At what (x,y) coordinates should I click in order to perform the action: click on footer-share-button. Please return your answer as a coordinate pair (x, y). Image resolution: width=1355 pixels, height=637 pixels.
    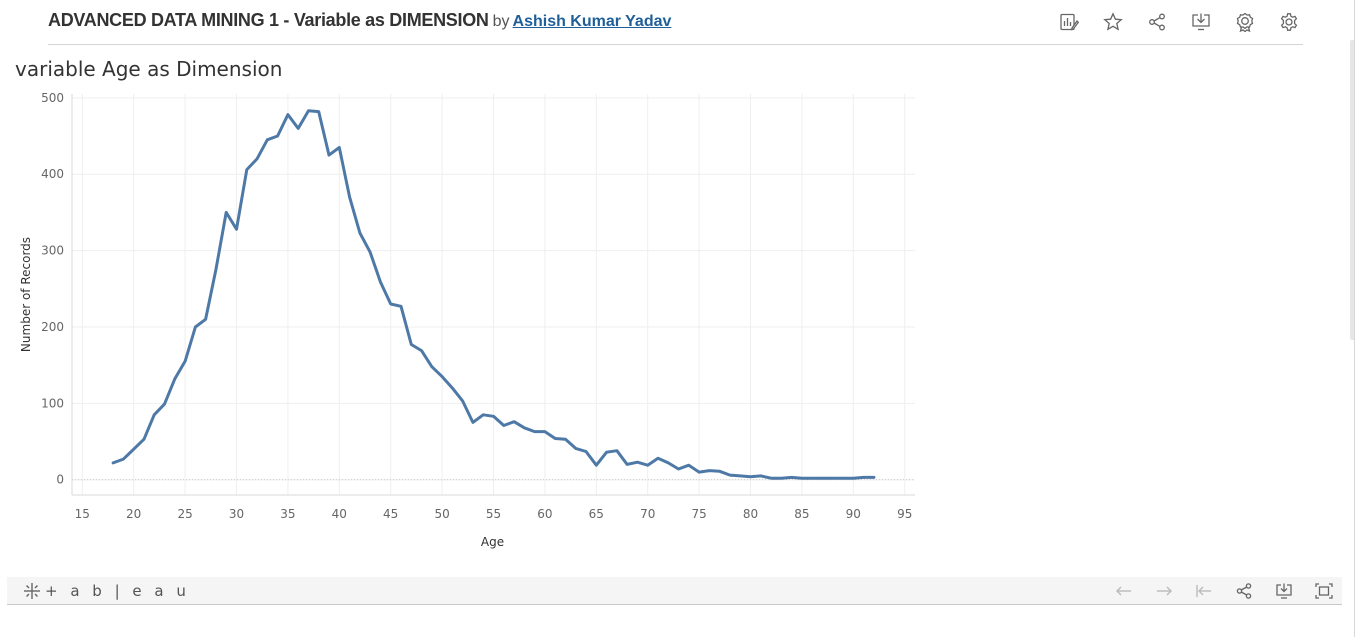
    Looking at the image, I should click on (1244, 591).